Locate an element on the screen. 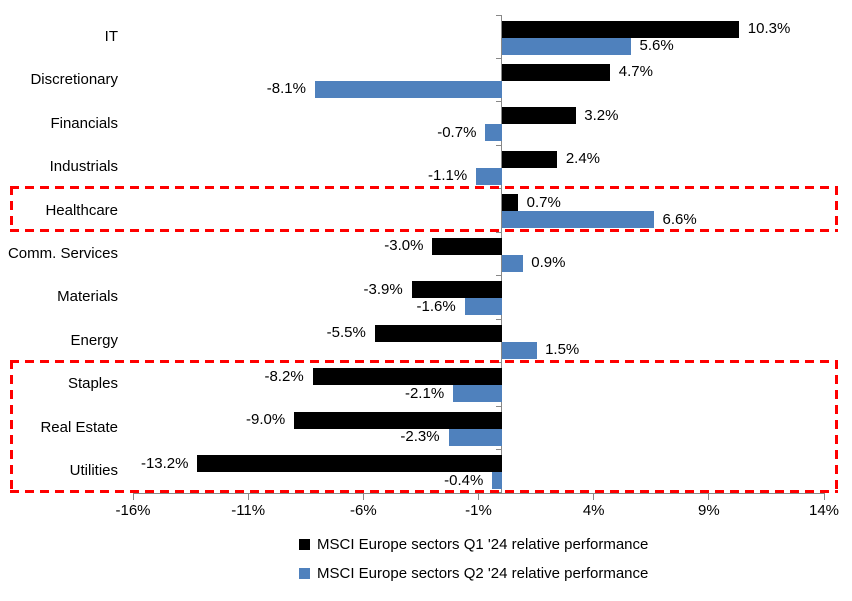 The width and height of the screenshot is (852, 601). bar-q2-financials is located at coordinates (493, 133).